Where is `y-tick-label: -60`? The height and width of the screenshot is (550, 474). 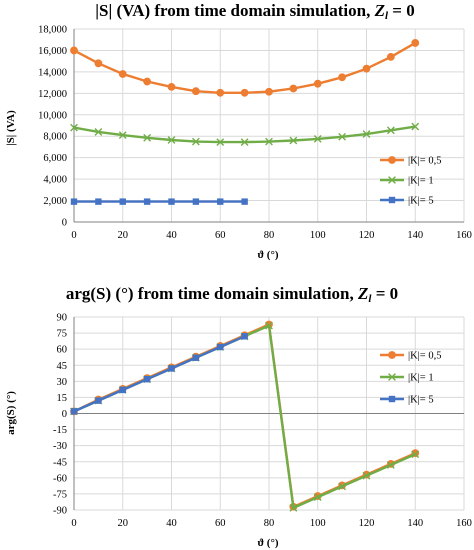
y-tick-label: -60 is located at coordinates (60, 478).